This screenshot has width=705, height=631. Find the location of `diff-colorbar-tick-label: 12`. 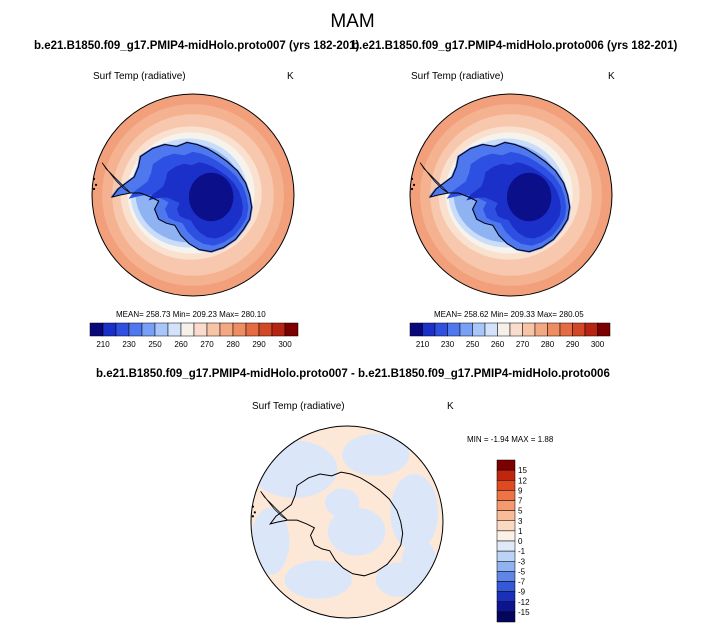

diff-colorbar-tick-label: 12 is located at coordinates (522, 480).